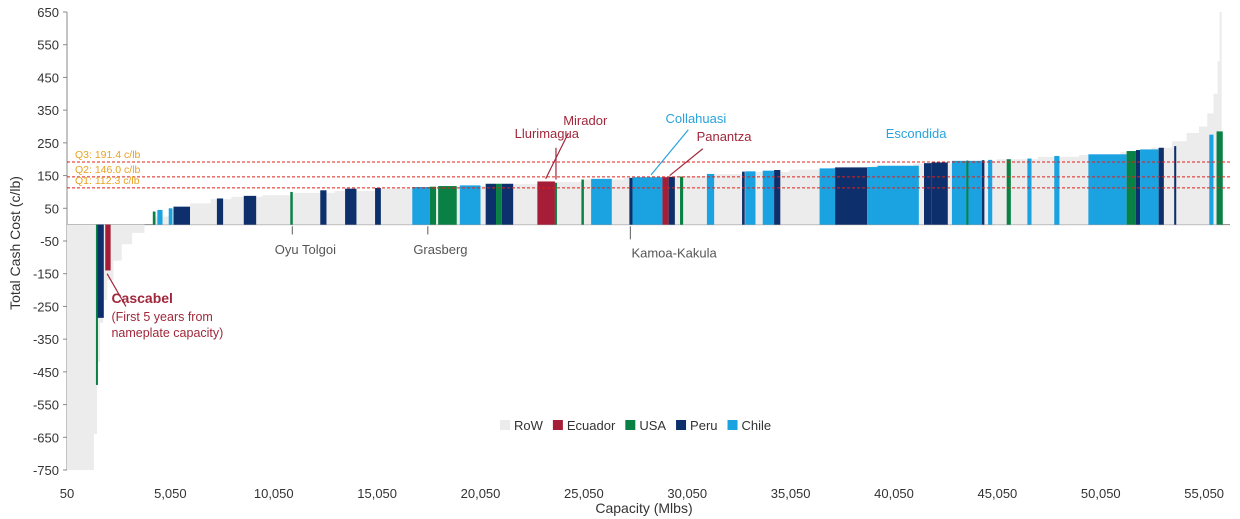 Image resolution: width=1240 pixels, height=519 pixels. What do you see at coordinates (529, 425) in the screenshot?
I see `legend-label: RoW` at bounding box center [529, 425].